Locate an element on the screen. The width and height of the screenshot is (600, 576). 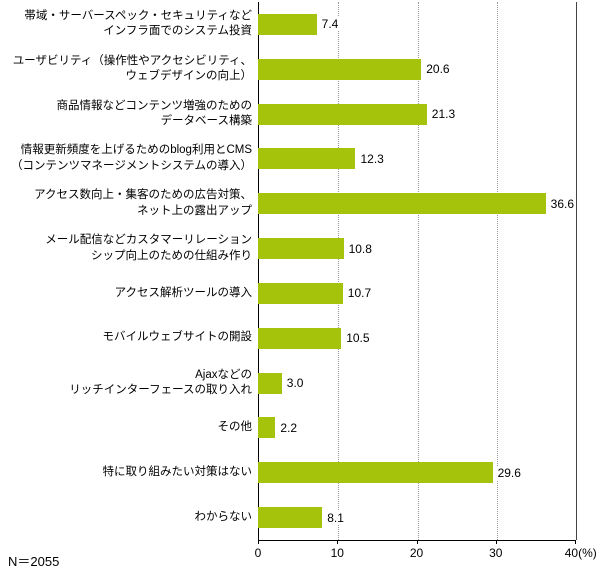
chart-row: アクセス解析ツールの導入 10.7 is located at coordinates (287, 293).